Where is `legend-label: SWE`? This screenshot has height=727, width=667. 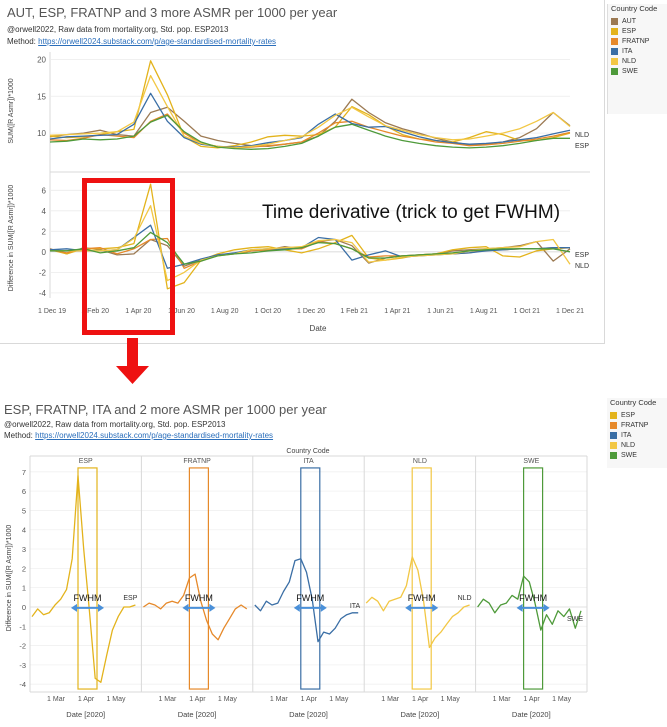
legend-label: SWE is located at coordinates (630, 71).